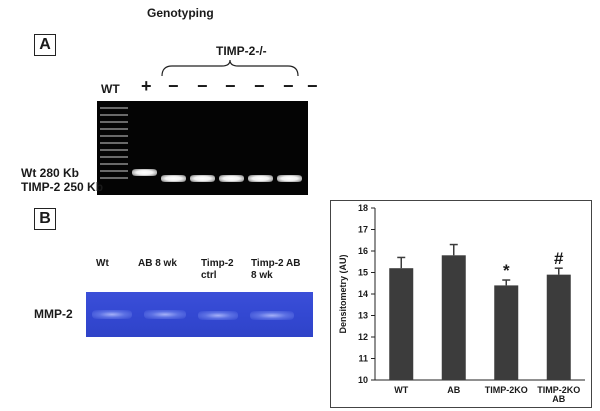  Describe the element at coordinates (401, 390) in the screenshot. I see `x-tick-label: WT` at that location.